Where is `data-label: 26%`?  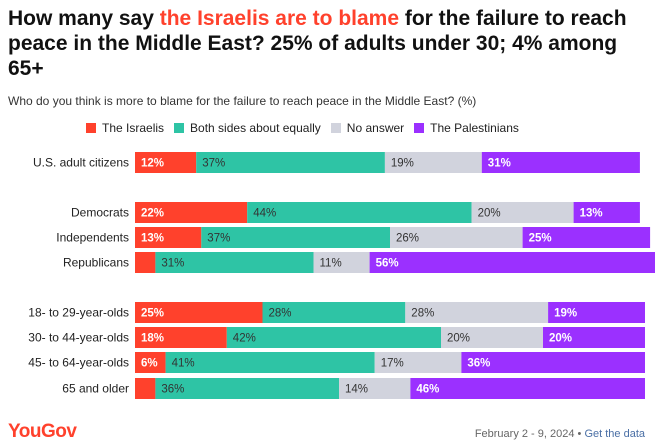 data-label: 26% is located at coordinates (407, 239).